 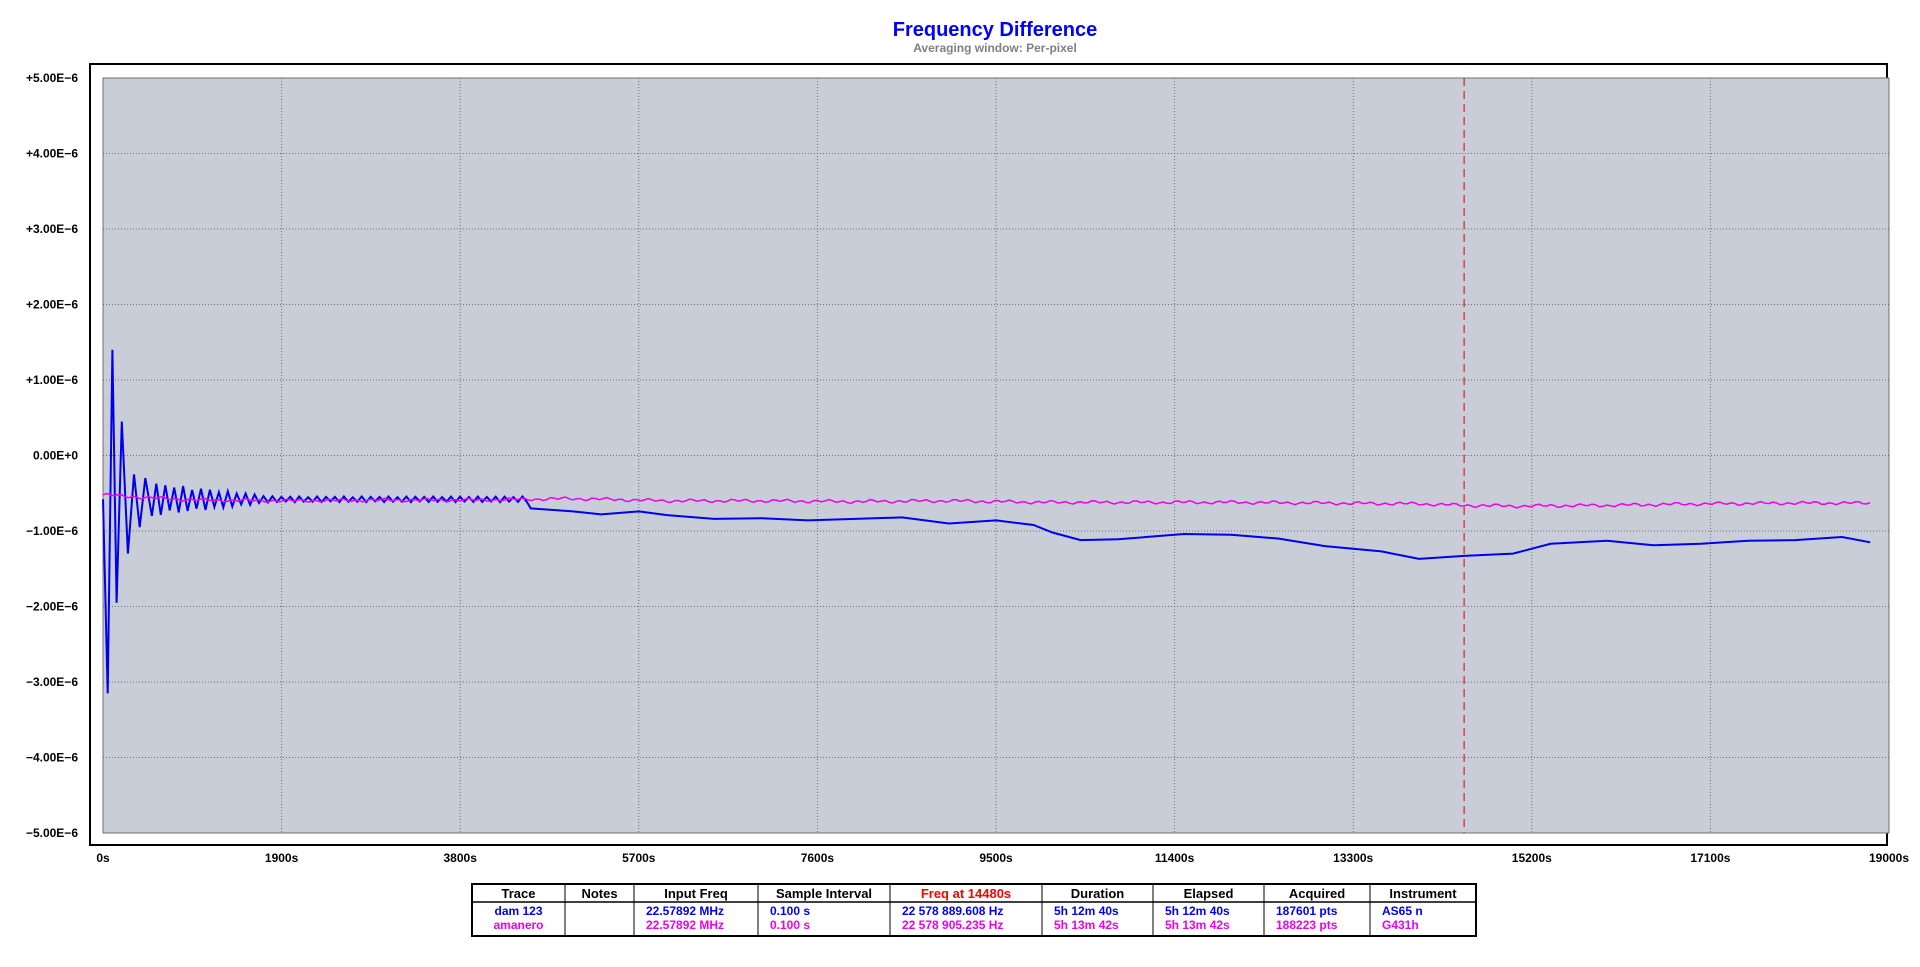 What do you see at coordinates (952, 911) in the screenshot?
I see `table-cell: 22 578 889.608 Hz` at bounding box center [952, 911].